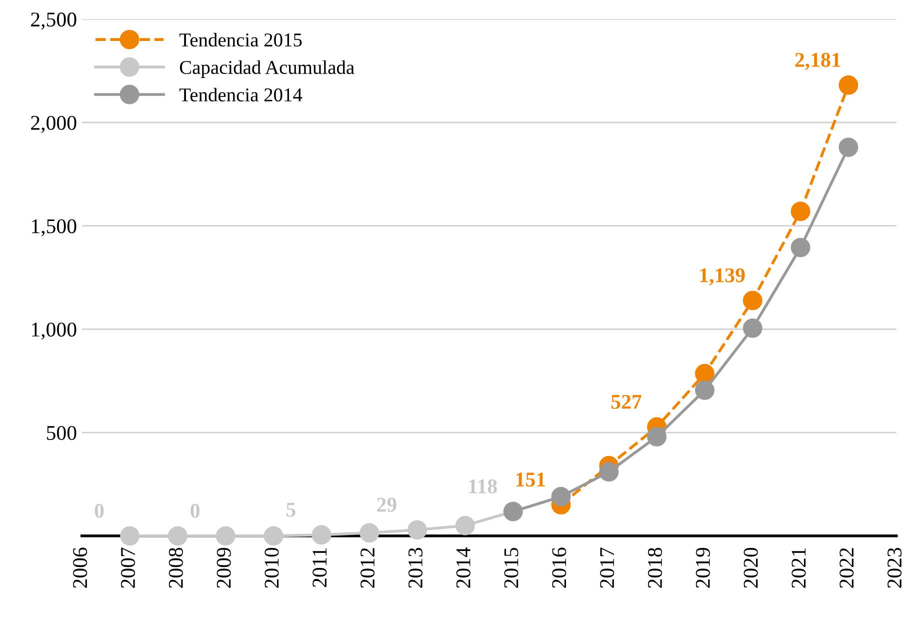 The image size is (910, 638). Describe the element at coordinates (54, 331) in the screenshot. I see `y-tick-label: 1,000` at that location.